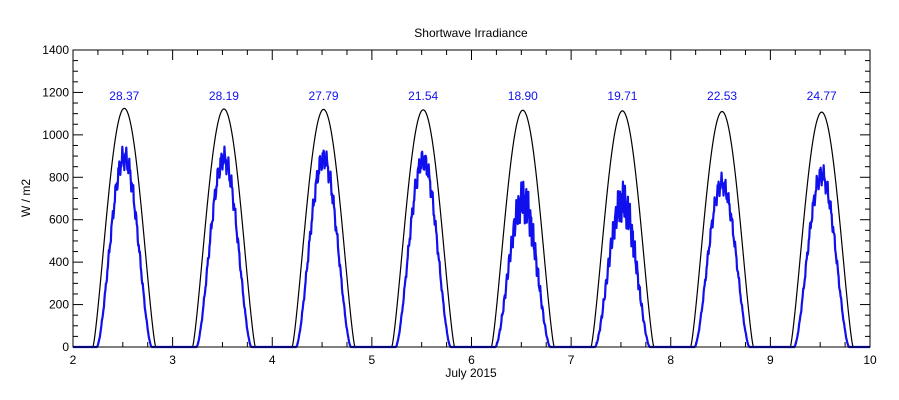  Describe the element at coordinates (622, 96) in the screenshot. I see `daily-total-label: 19.71` at that location.